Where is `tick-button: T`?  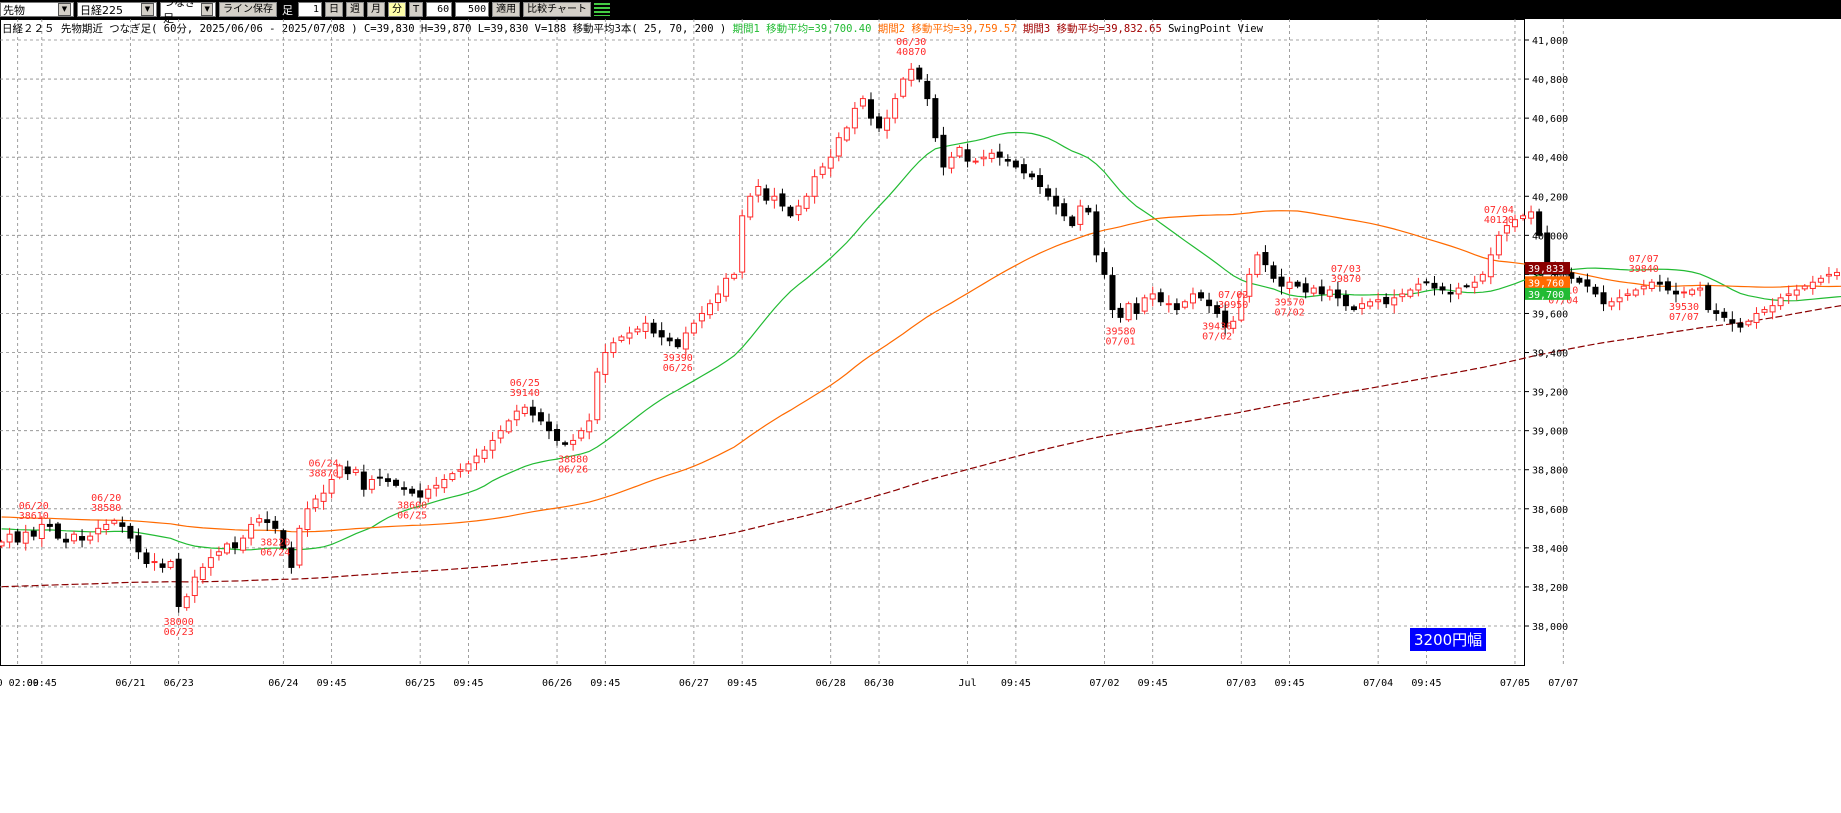
tick-button: T is located at coordinates (416, 9).